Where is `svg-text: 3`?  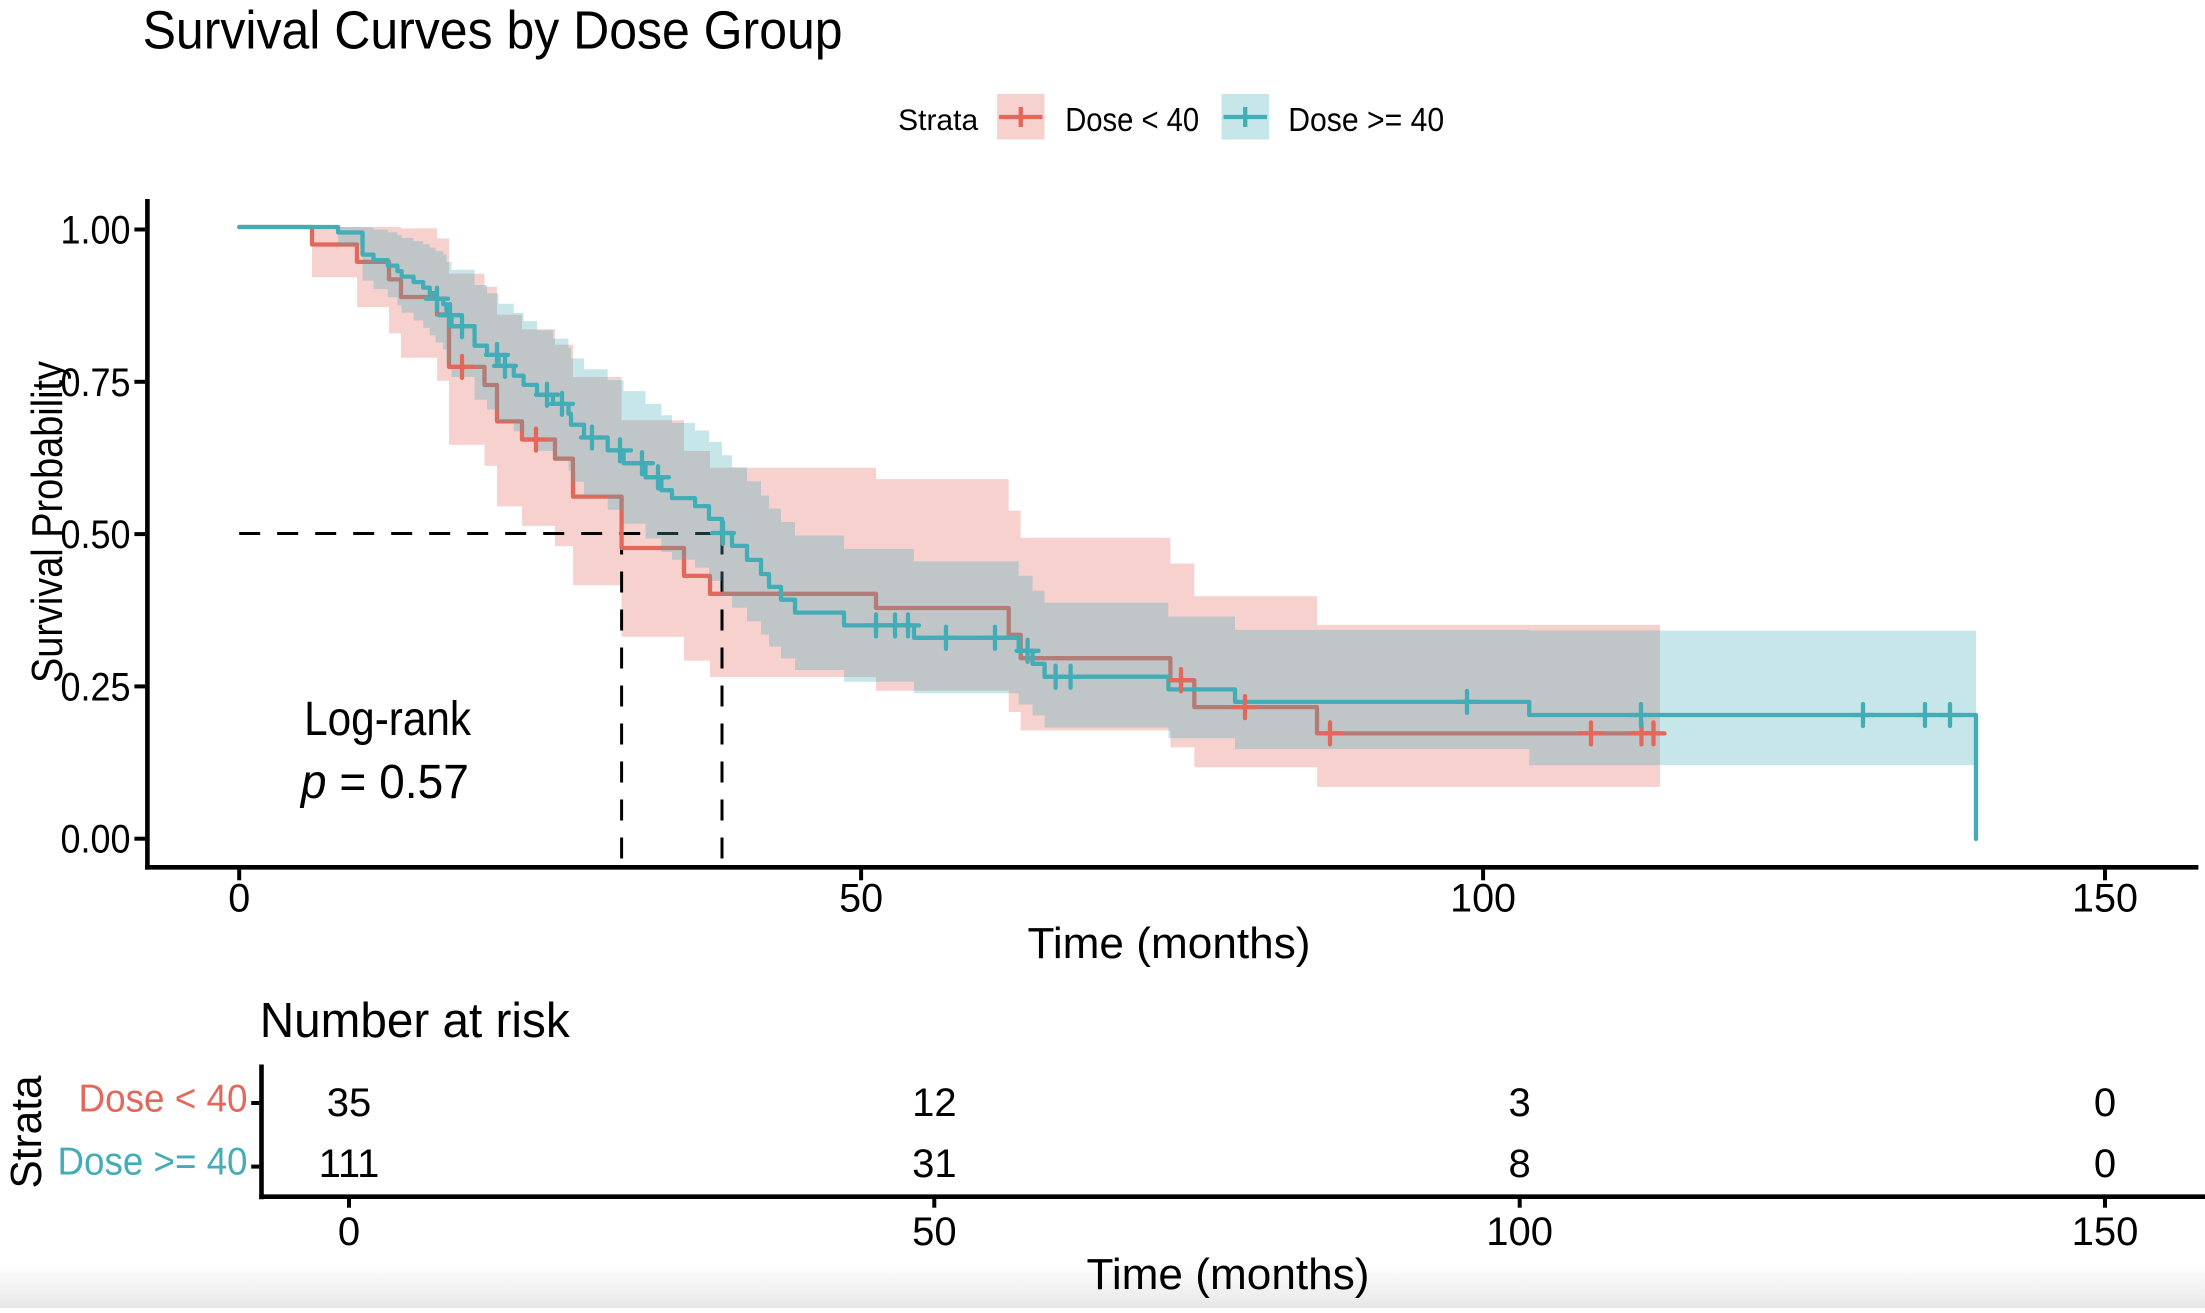
svg-text: 3 is located at coordinates (1520, 1103).